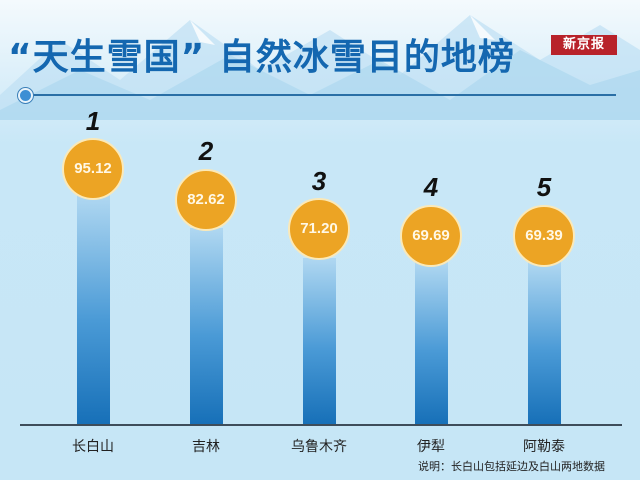  Describe the element at coordinates (322, 95) in the screenshot. I see `title-divider` at that location.